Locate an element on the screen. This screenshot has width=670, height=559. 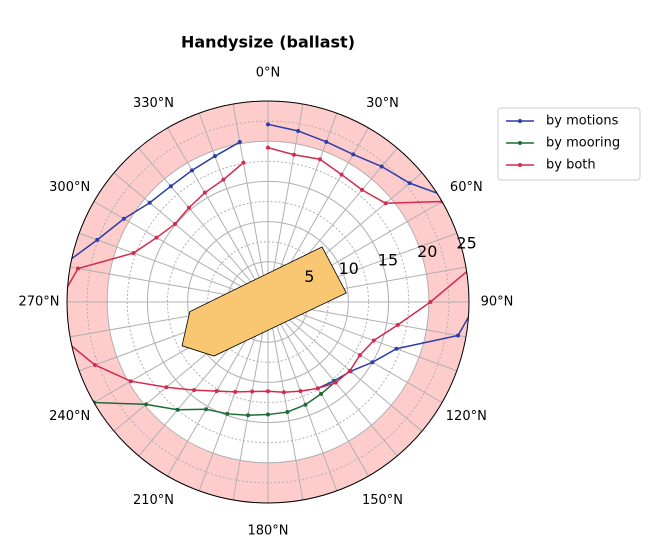
legend-box is located at coordinates (569, 144).